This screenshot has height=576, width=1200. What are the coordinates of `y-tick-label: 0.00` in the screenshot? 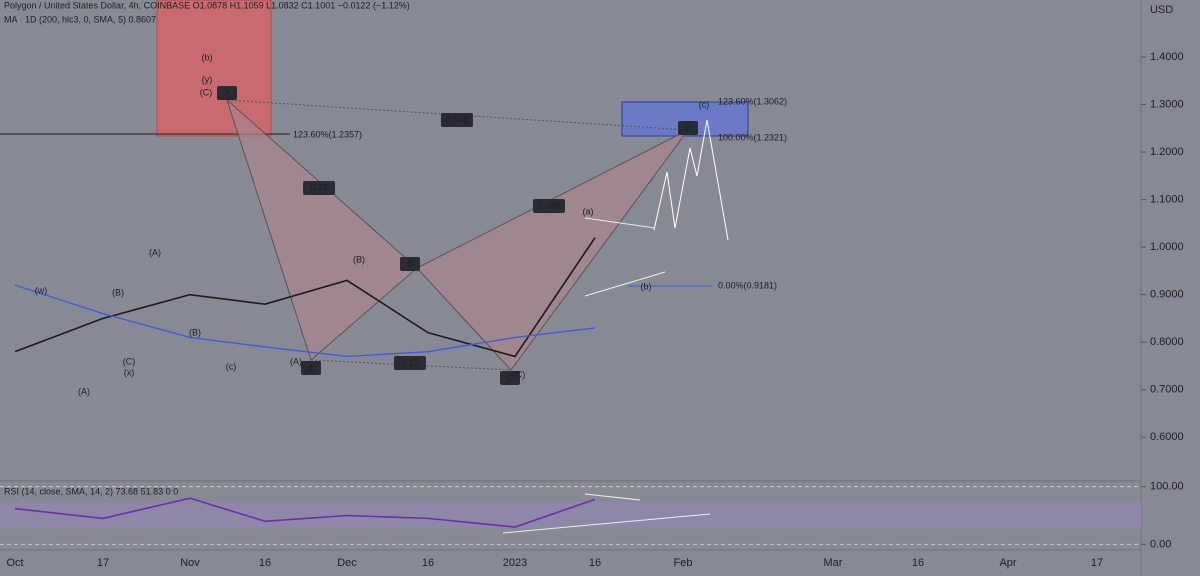 It's located at (1160, 544).